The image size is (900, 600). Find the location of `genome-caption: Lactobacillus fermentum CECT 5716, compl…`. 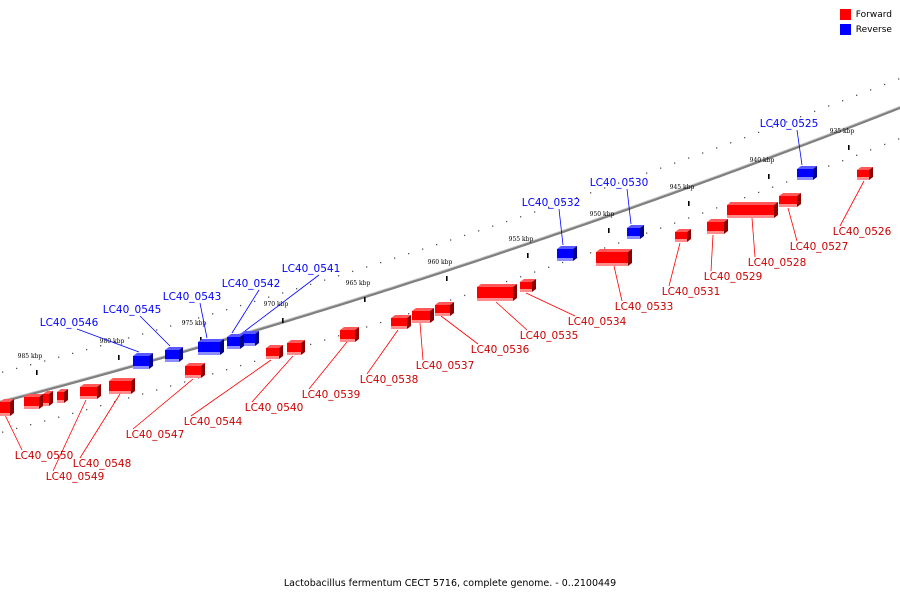

genome-caption: Lactobacillus fermentum CECT 5716, compl… is located at coordinates (450, 583).